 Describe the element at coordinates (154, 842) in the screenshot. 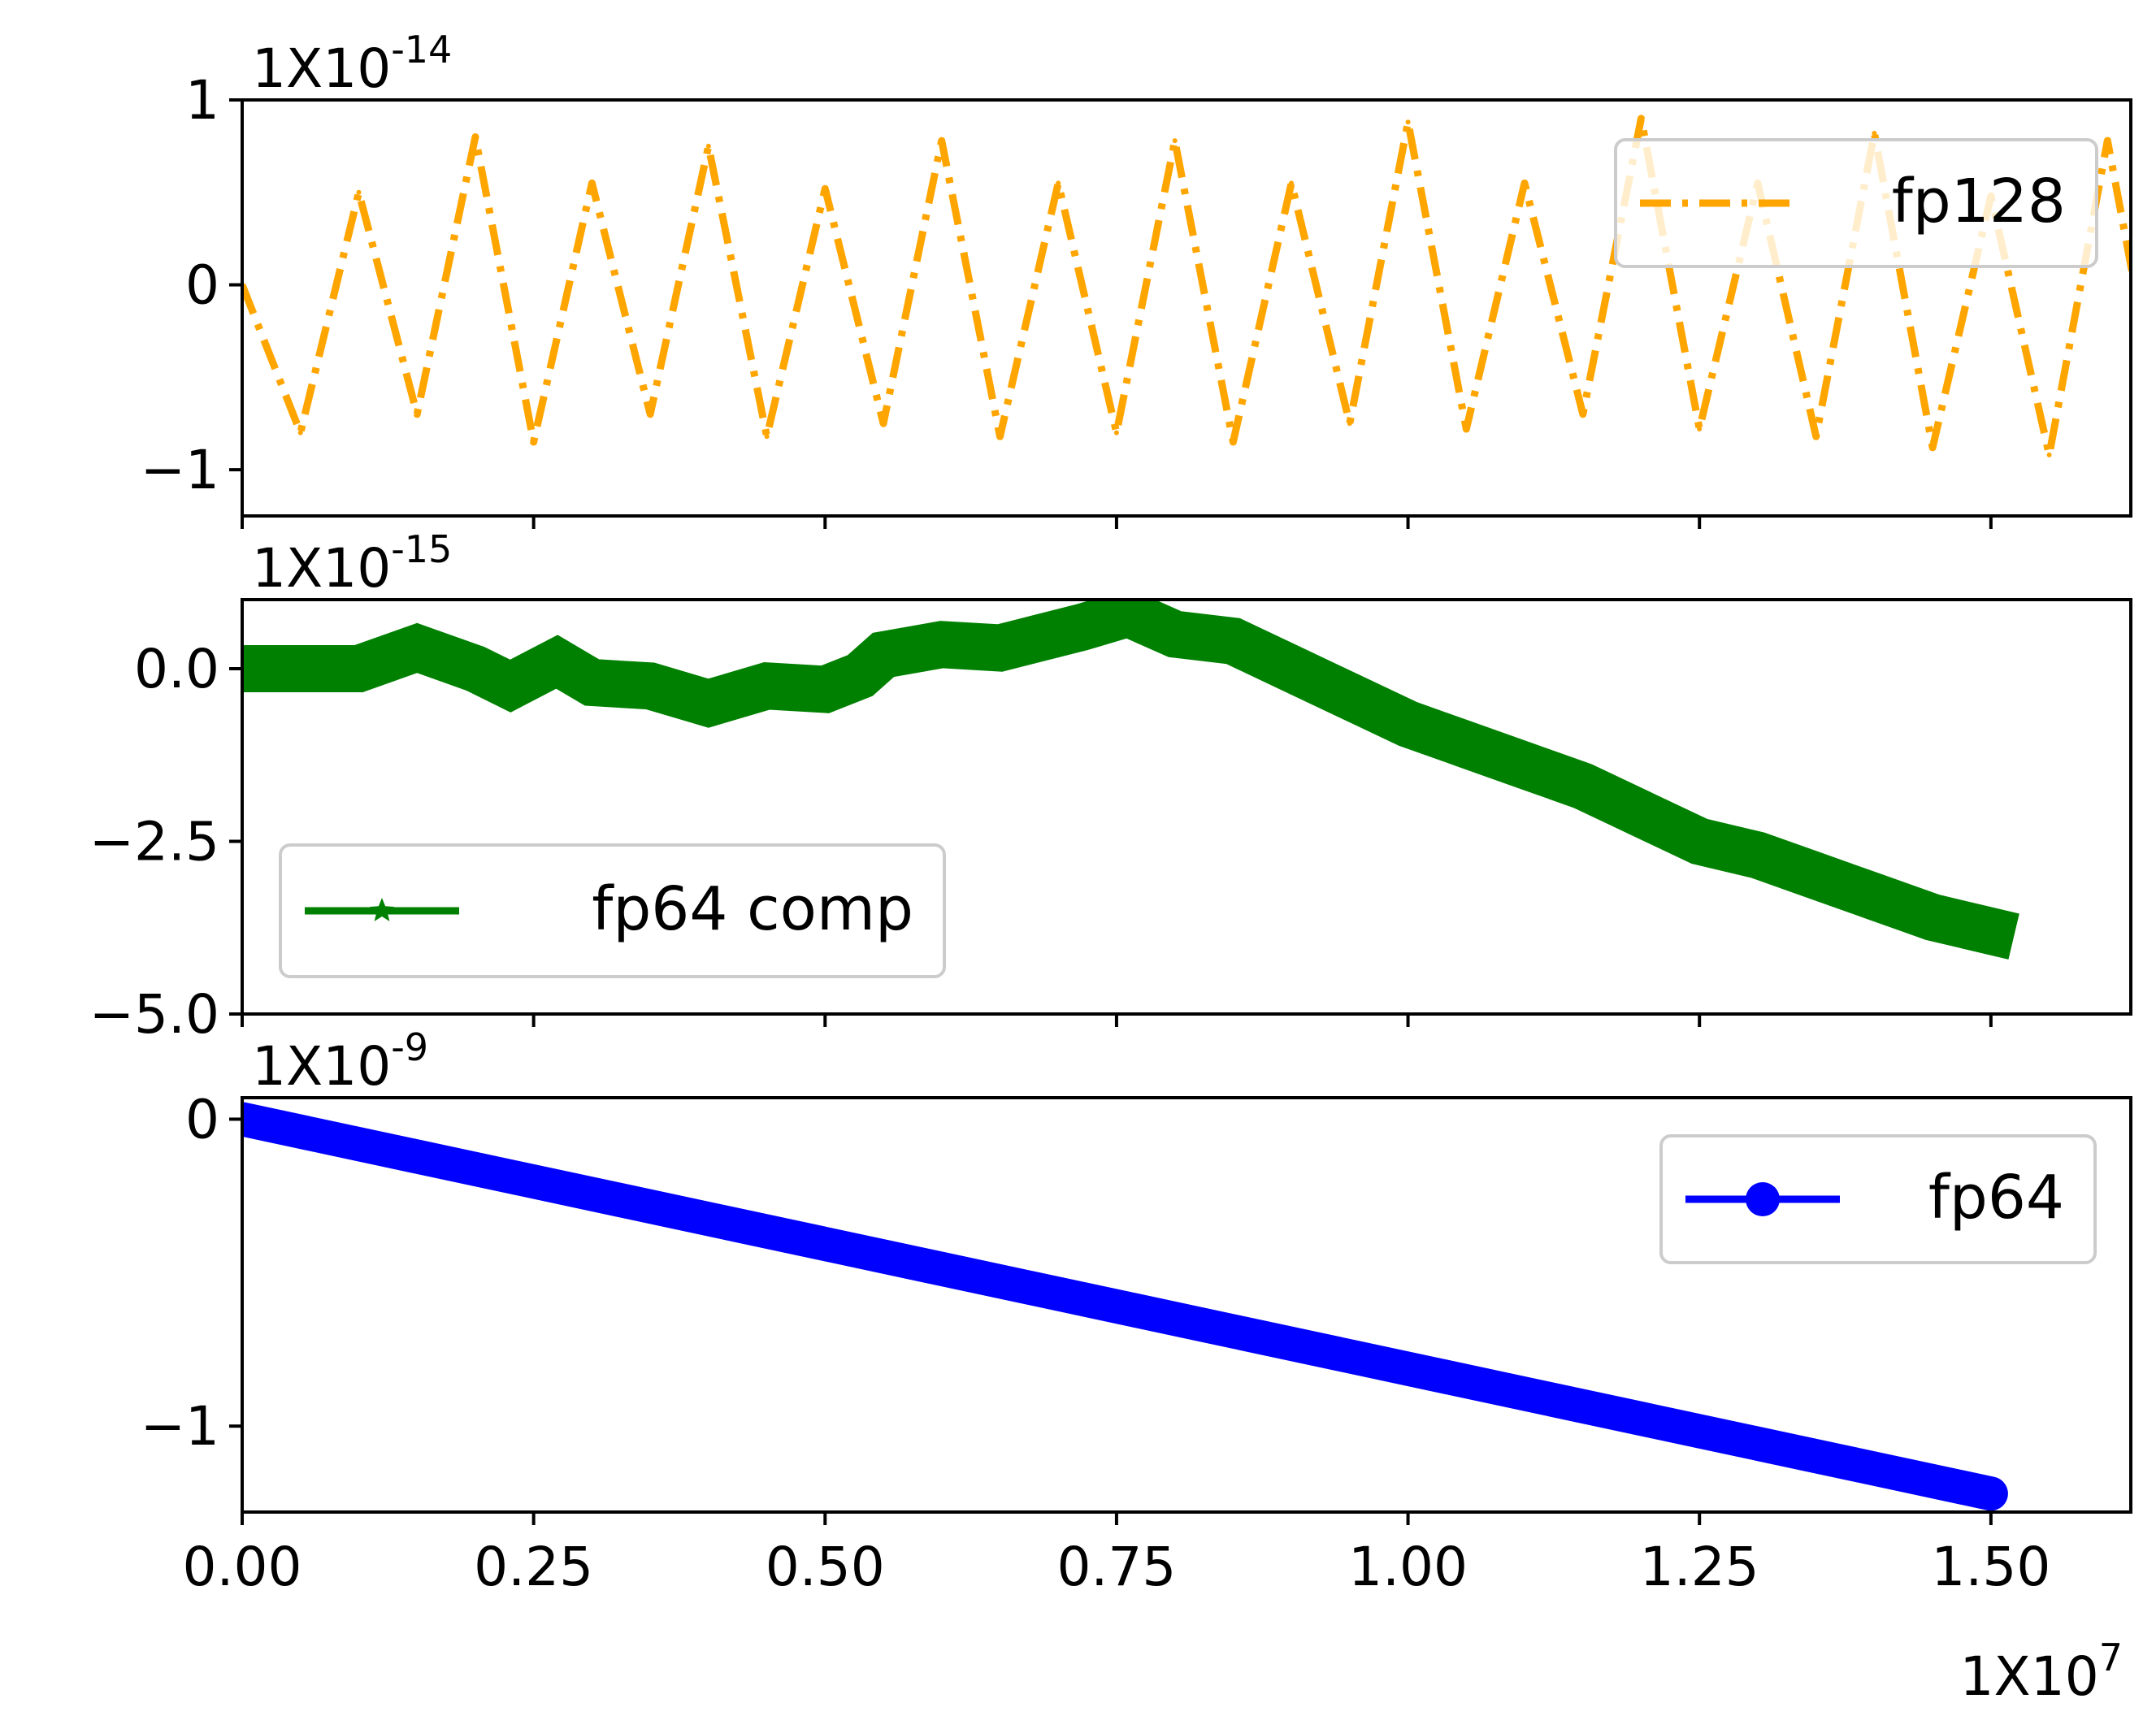

I see `y-tick-label: −2.5` at that location.